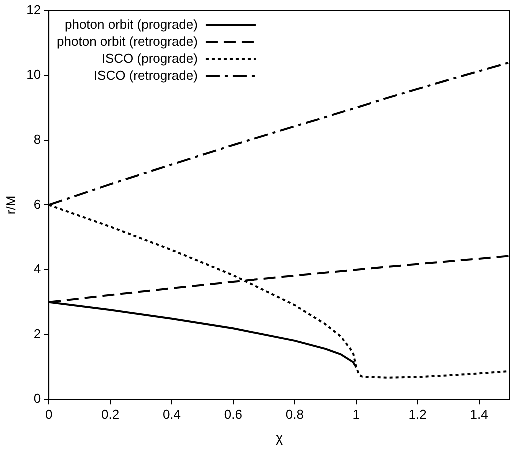 The image size is (514, 451). I want to click on y-tick-label: 2, so click(38, 334).